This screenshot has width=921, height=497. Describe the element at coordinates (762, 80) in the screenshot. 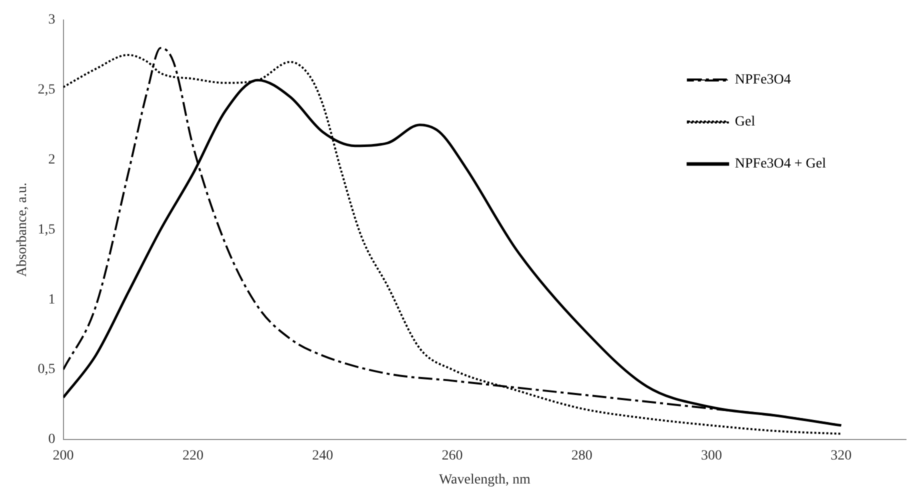

I see `legend-label: NPFe3O4` at that location.